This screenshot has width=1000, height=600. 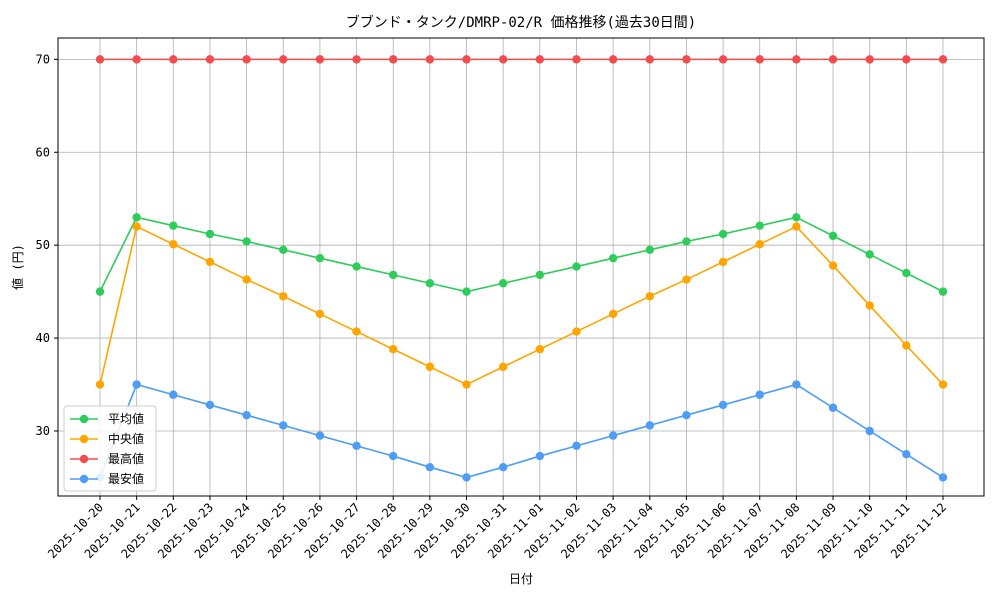 I want to click on y-axis: 30 40 50 60 70, so click(x=47, y=245).